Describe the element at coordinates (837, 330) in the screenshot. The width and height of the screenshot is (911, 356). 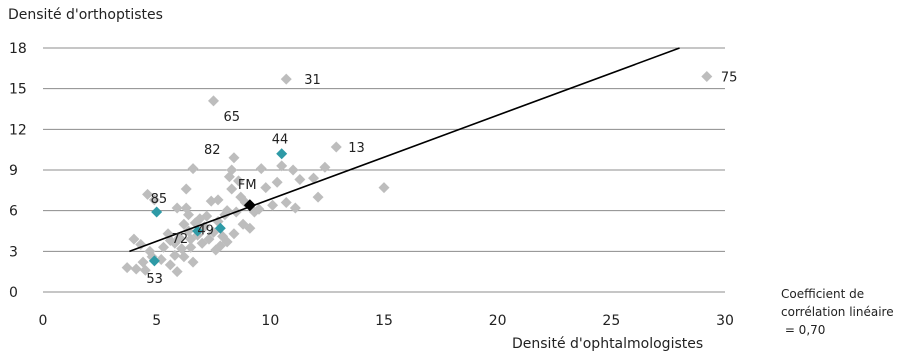
I see `correlation-note-line-3: = 0,70` at that location.